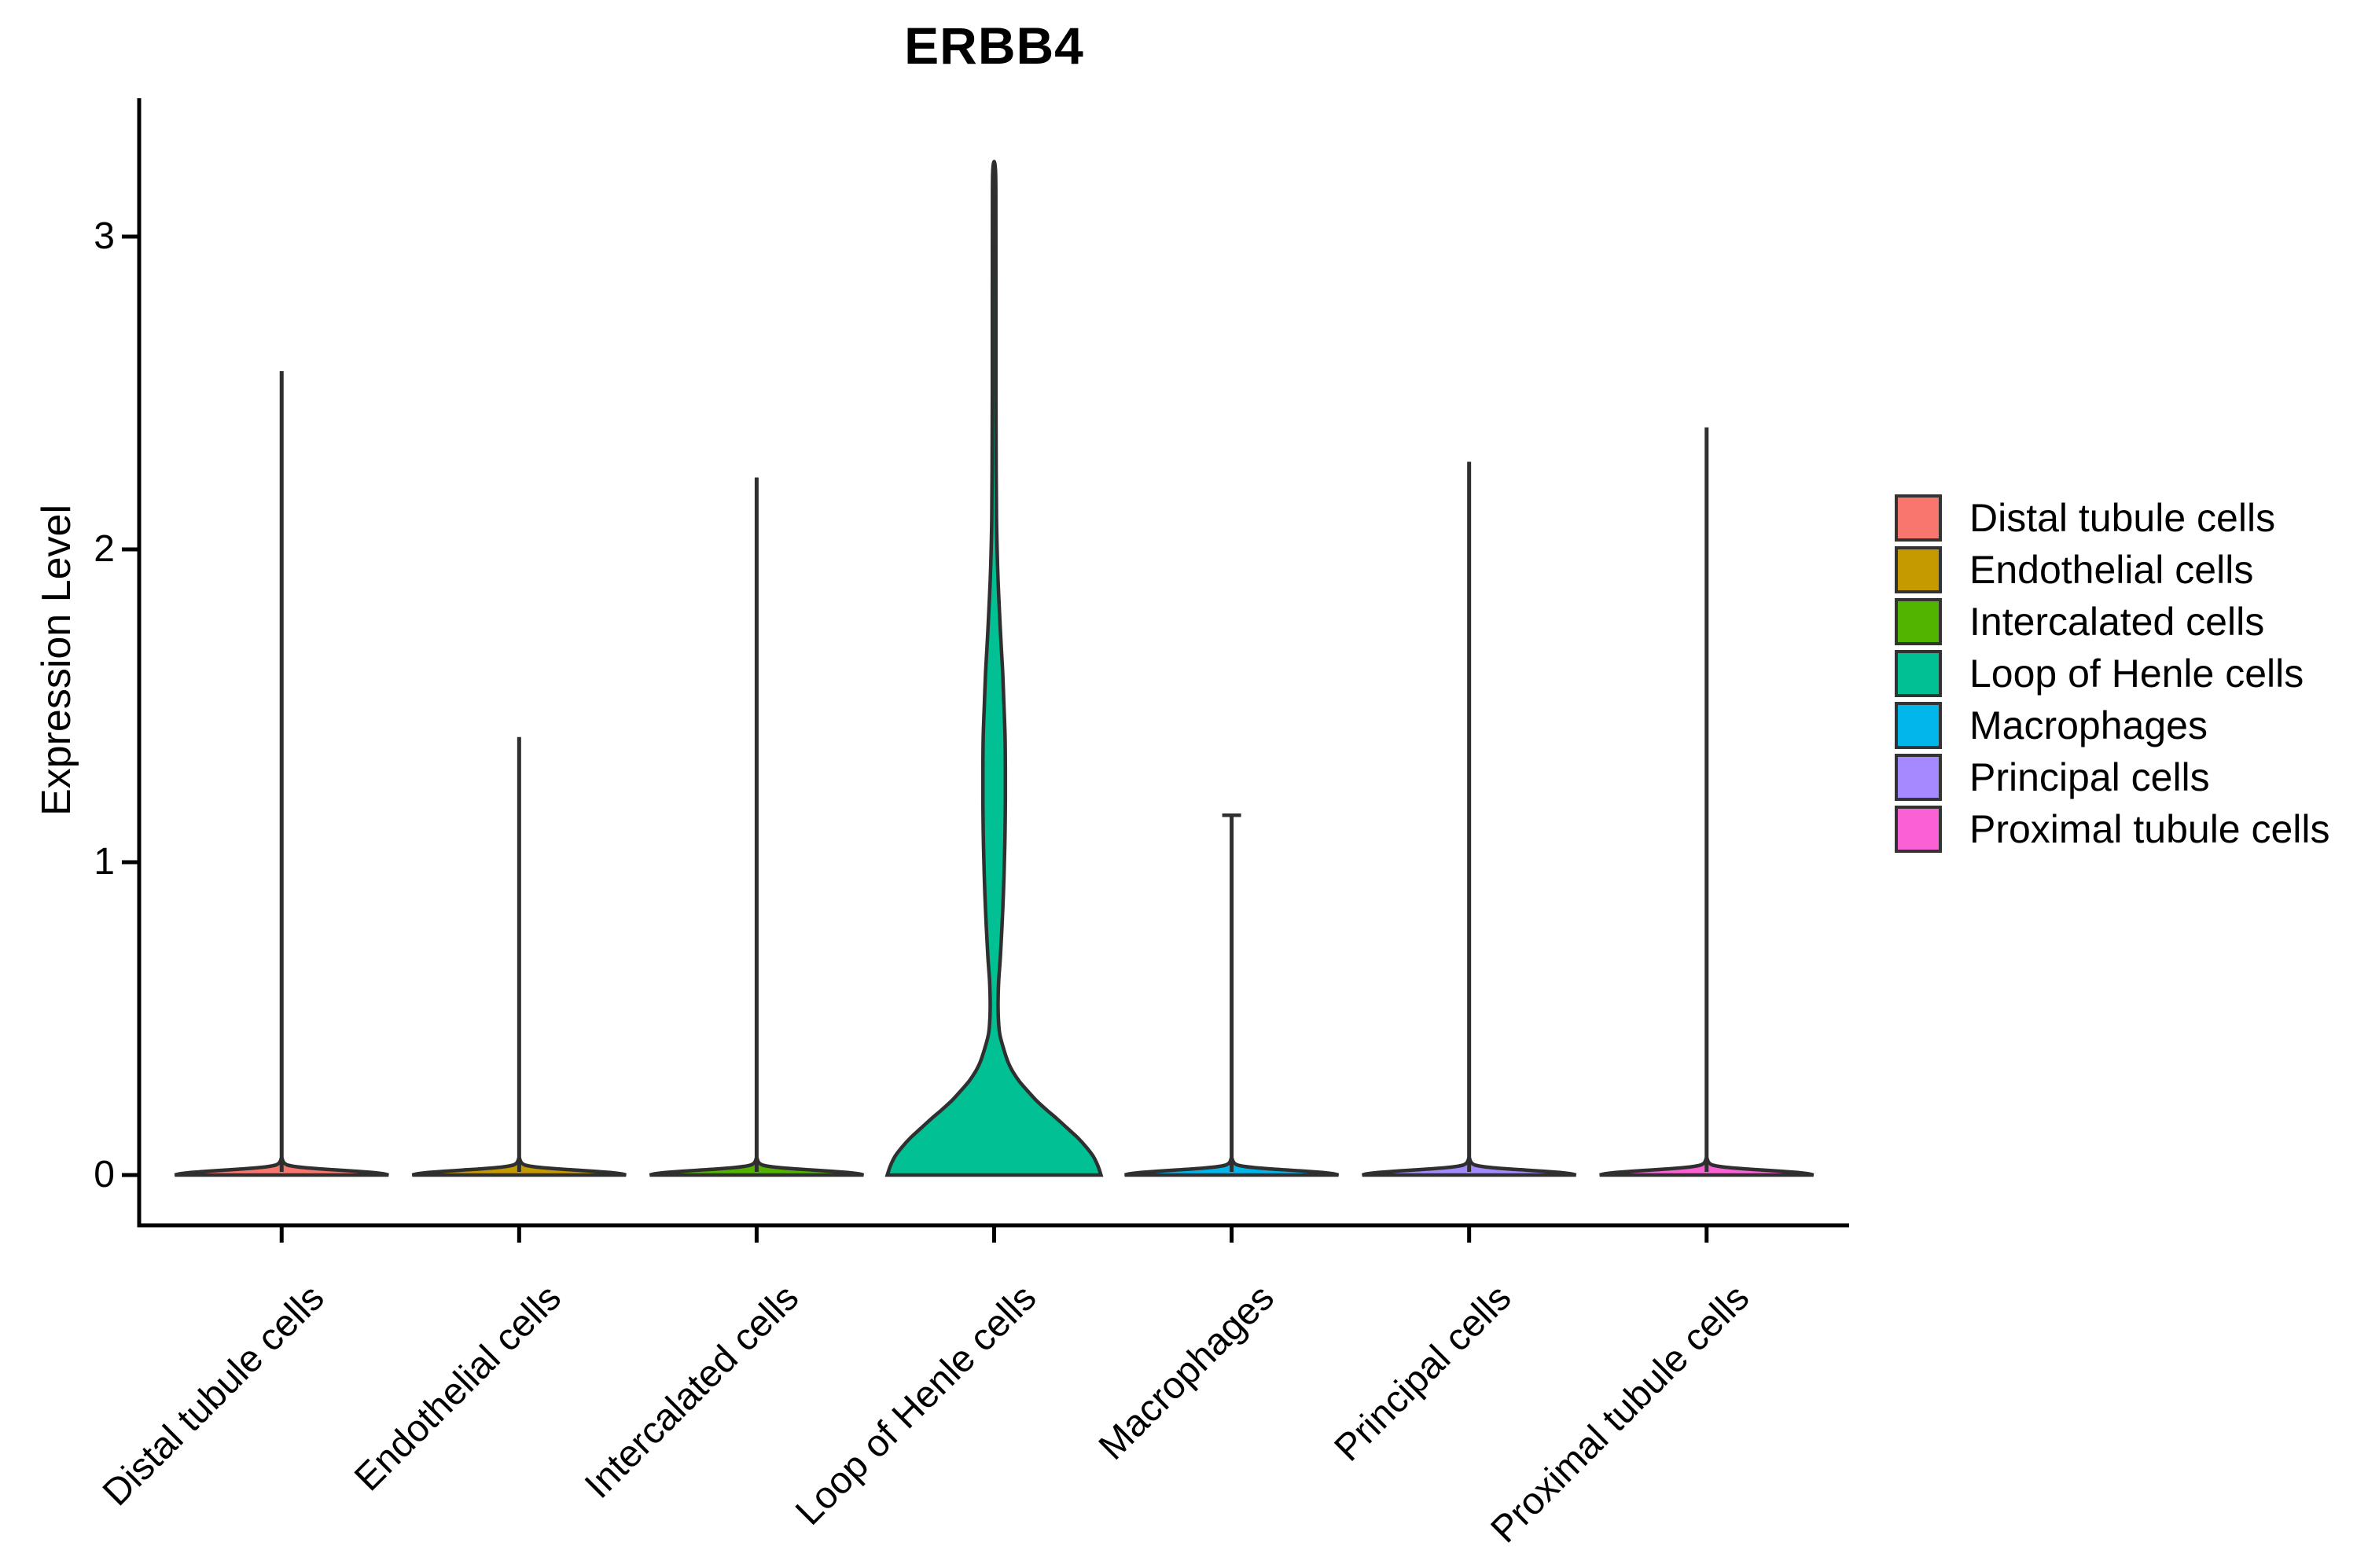 Image resolution: width=2368 pixels, height=1568 pixels. What do you see at coordinates (994, 46) in the screenshot?
I see `chart-title: ERBB4` at bounding box center [994, 46].